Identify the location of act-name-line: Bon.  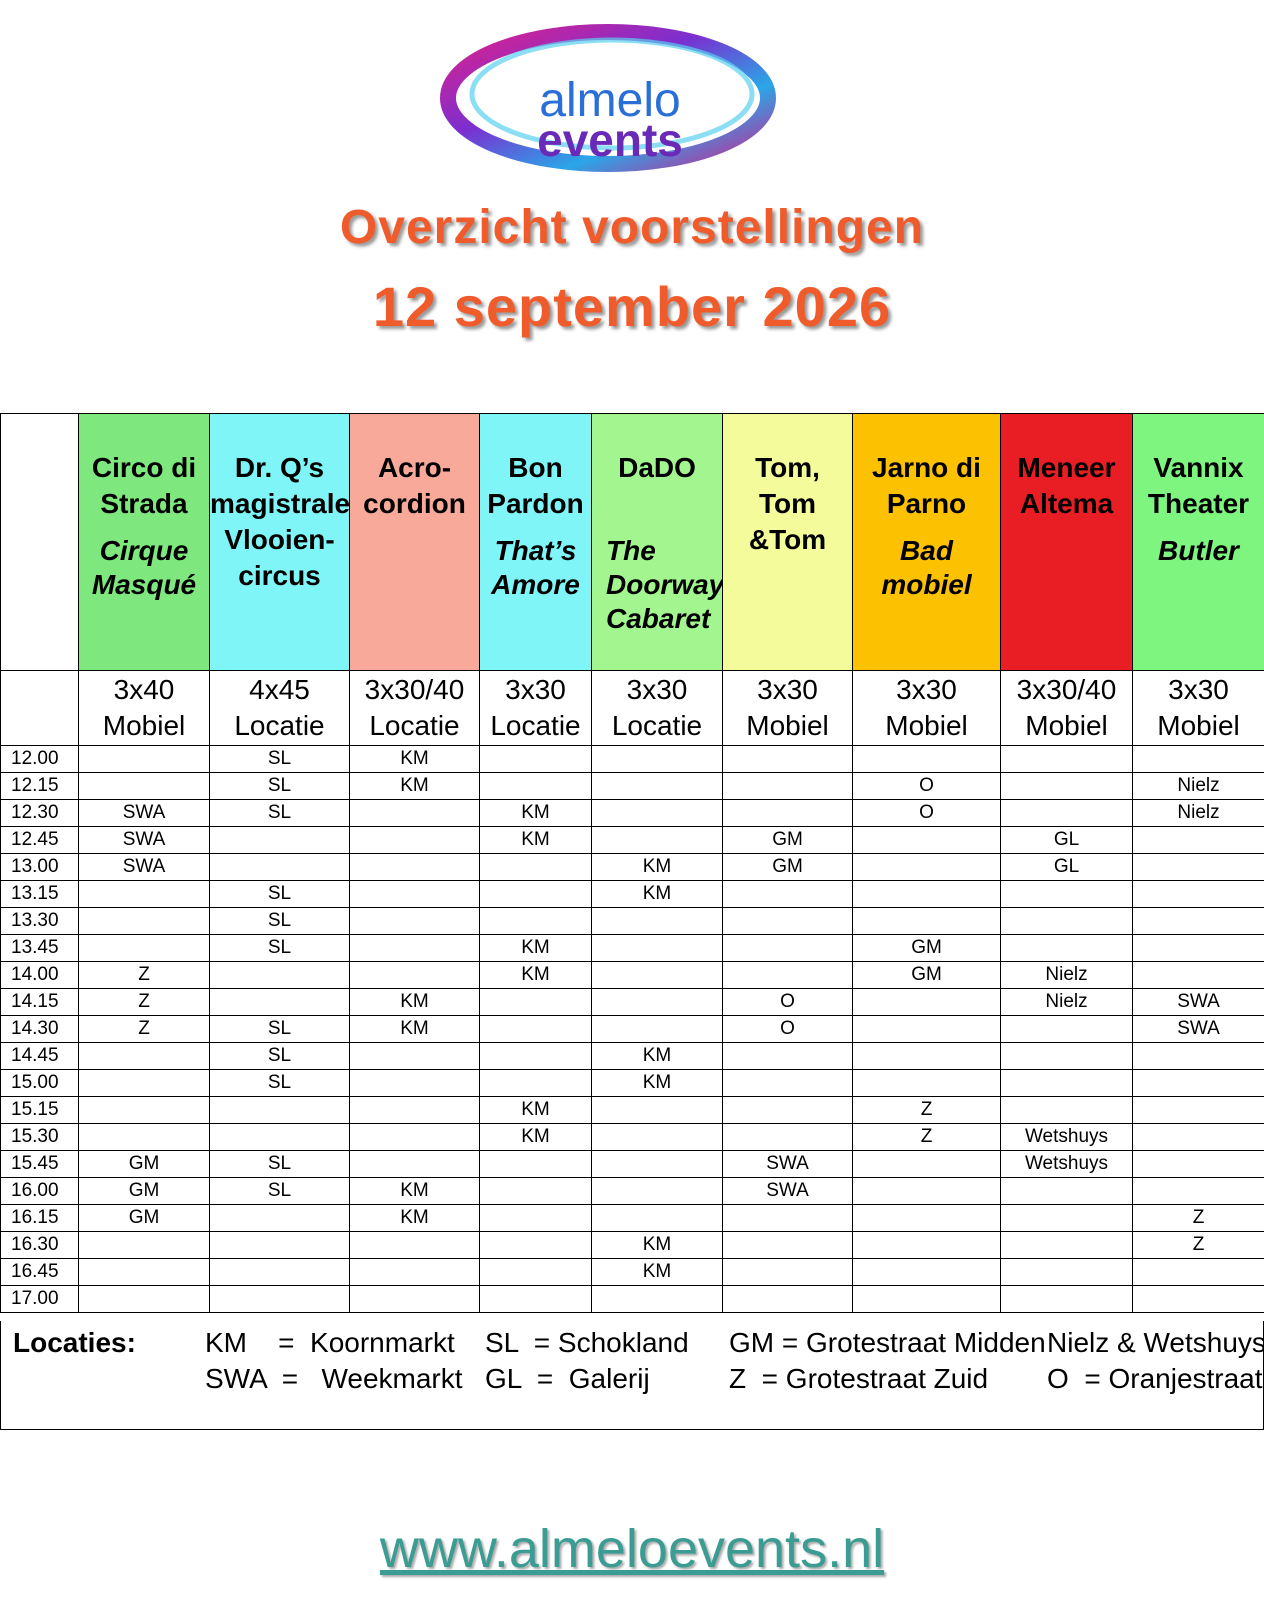
(535, 467).